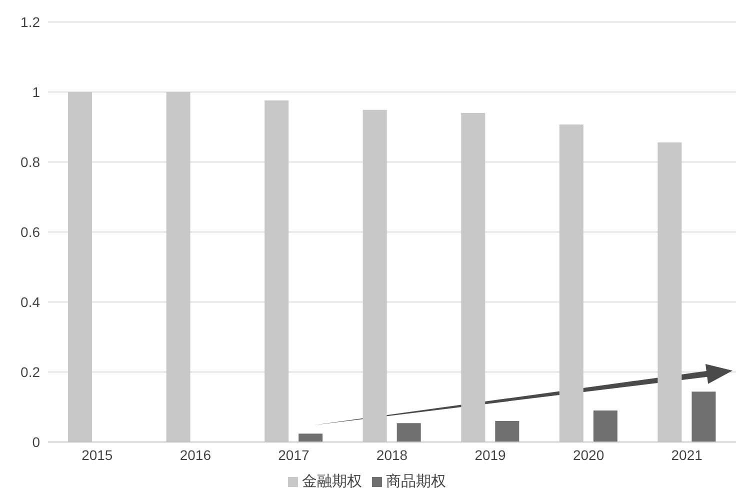 Image resolution: width=736 pixels, height=497 pixels. I want to click on y-tick-label: 1.2, so click(30, 22).